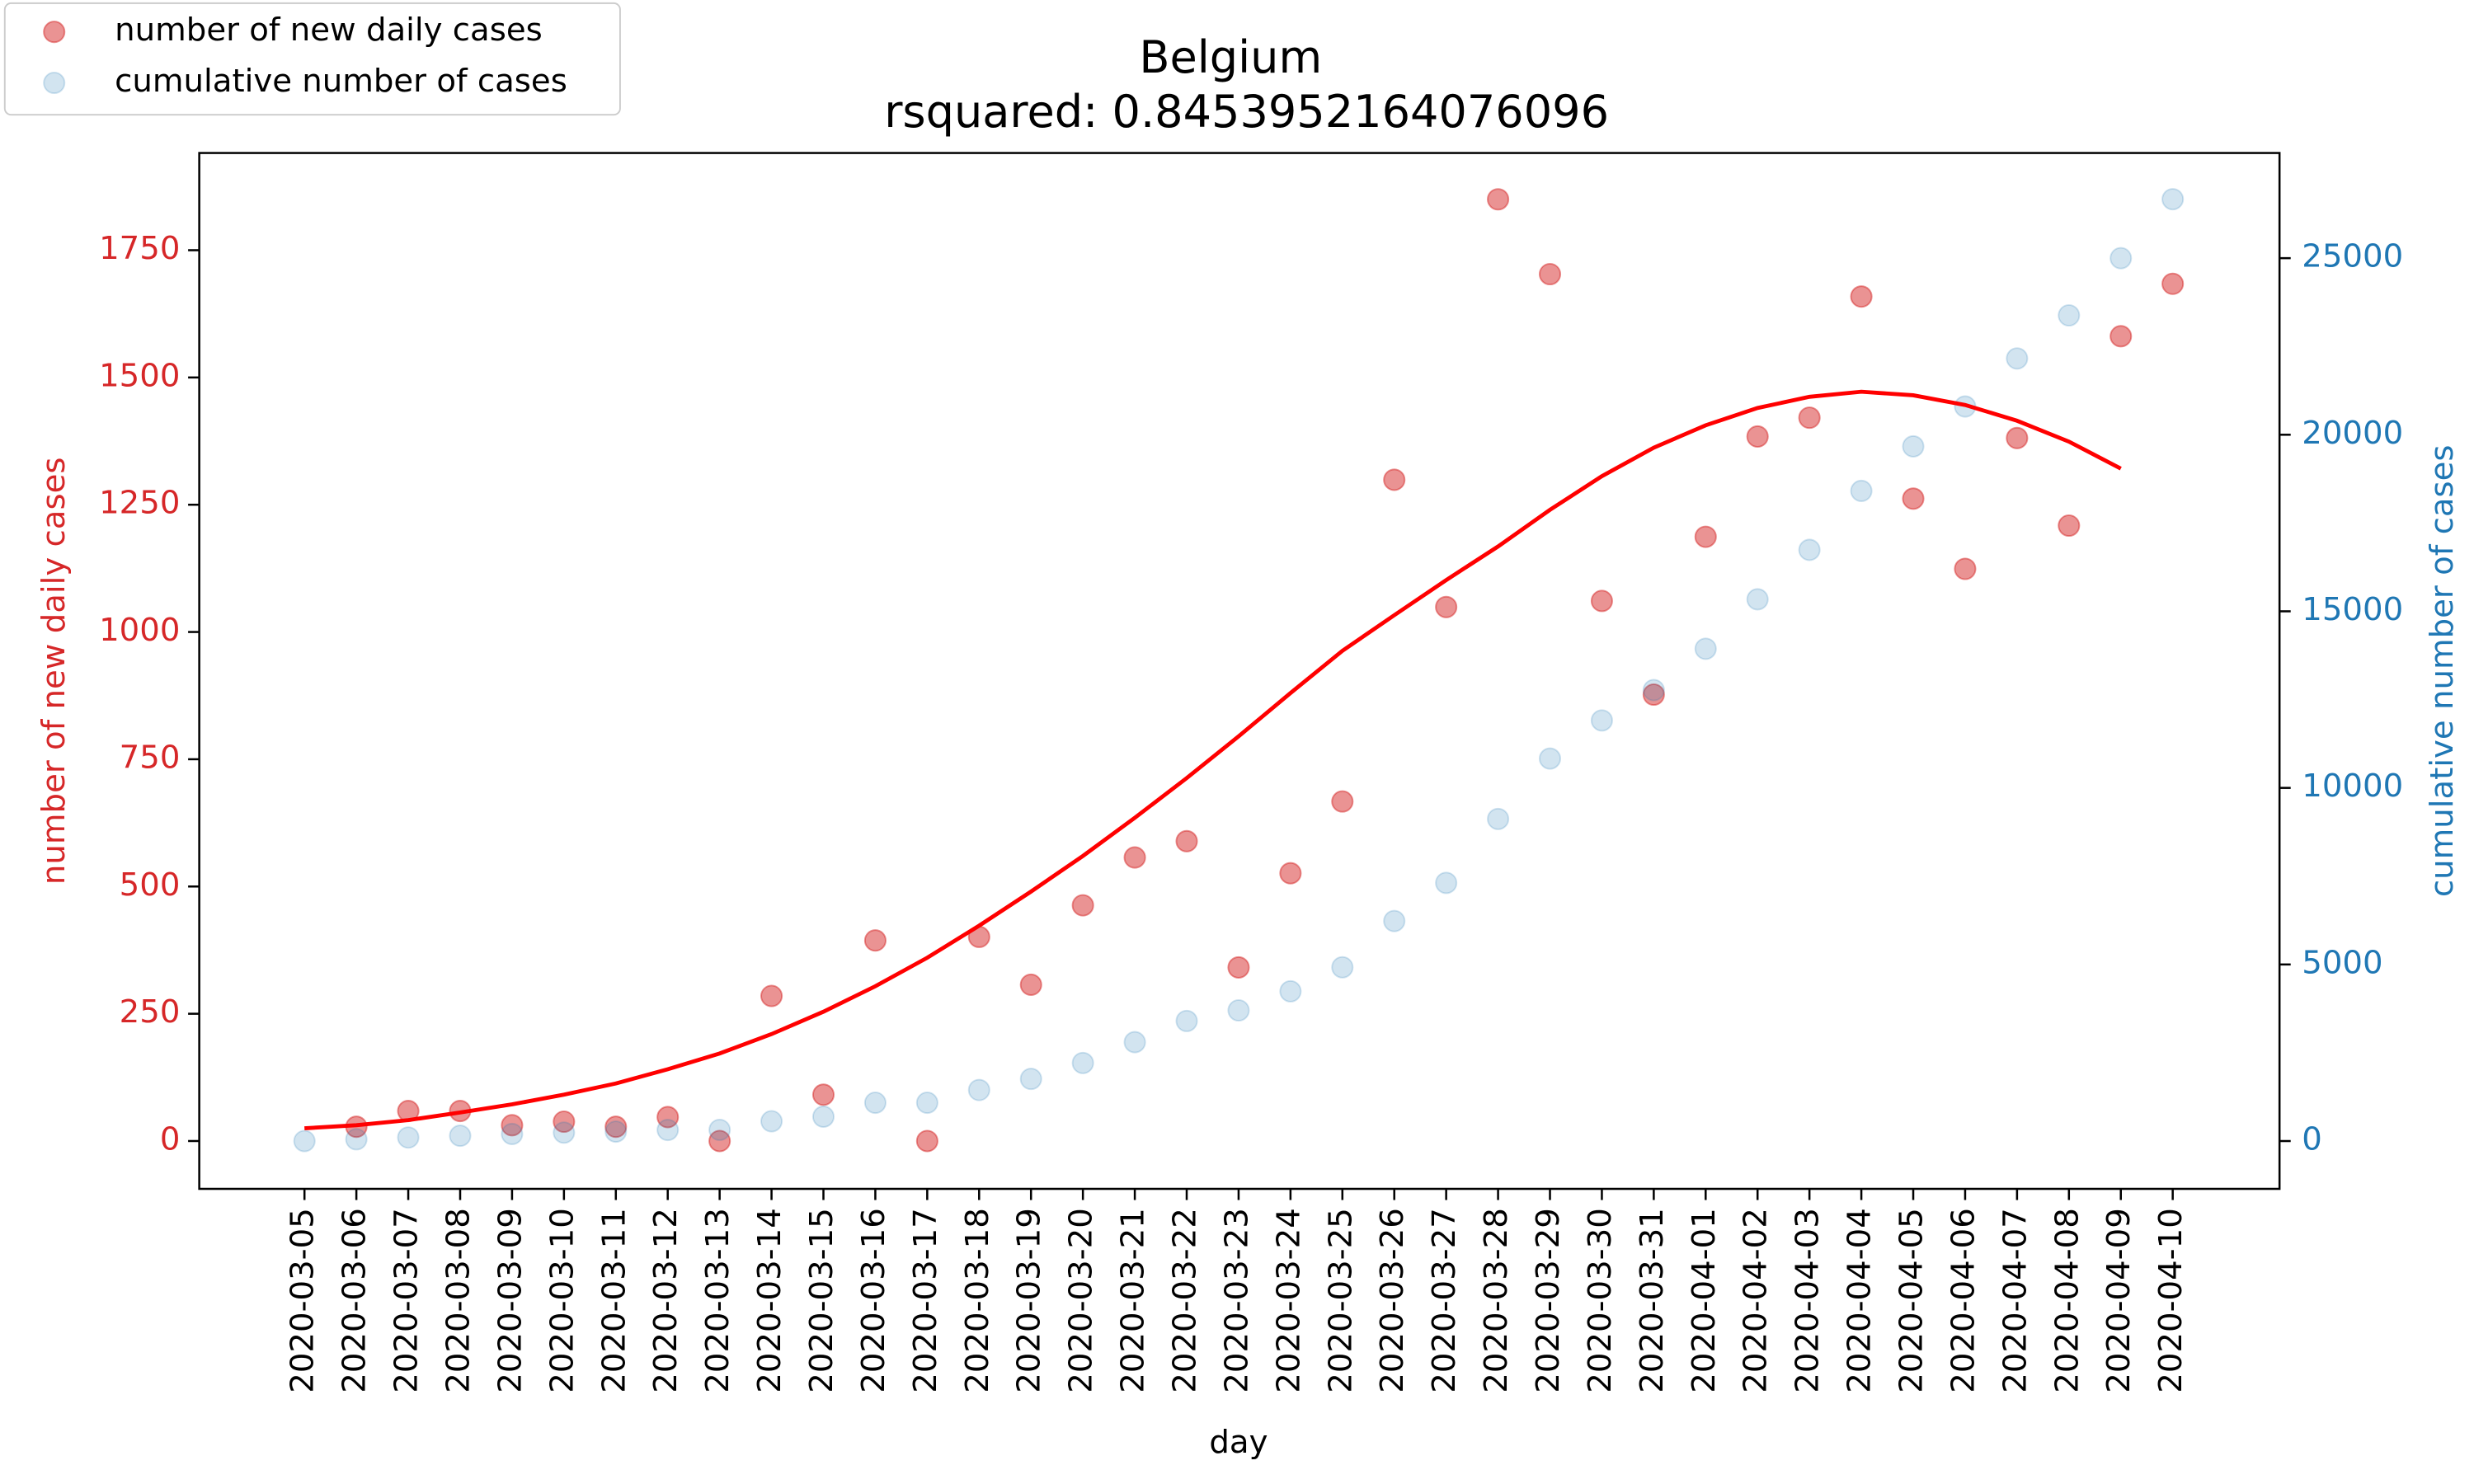 This screenshot has height=1484, width=2474. What do you see at coordinates (2352, 256) in the screenshot?
I see `y2-tick-label: 25000` at bounding box center [2352, 256].